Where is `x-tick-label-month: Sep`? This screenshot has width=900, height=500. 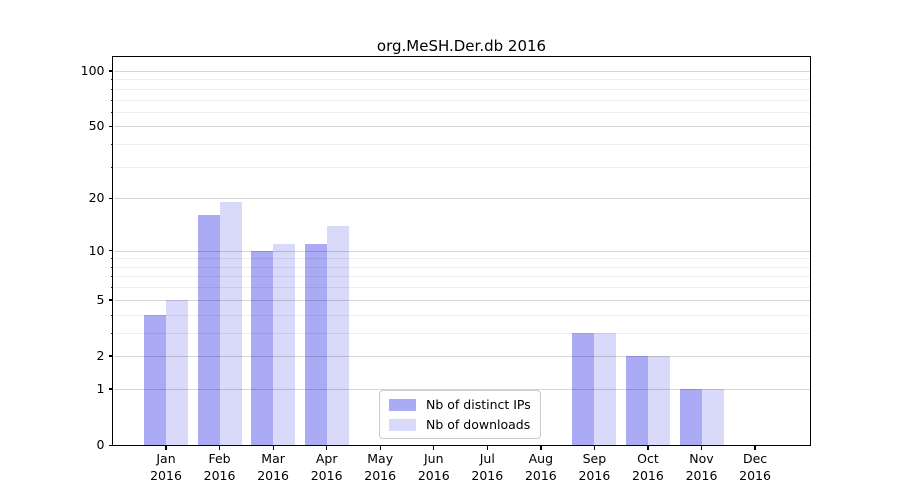 x-tick-label-month: Sep is located at coordinates (594, 458).